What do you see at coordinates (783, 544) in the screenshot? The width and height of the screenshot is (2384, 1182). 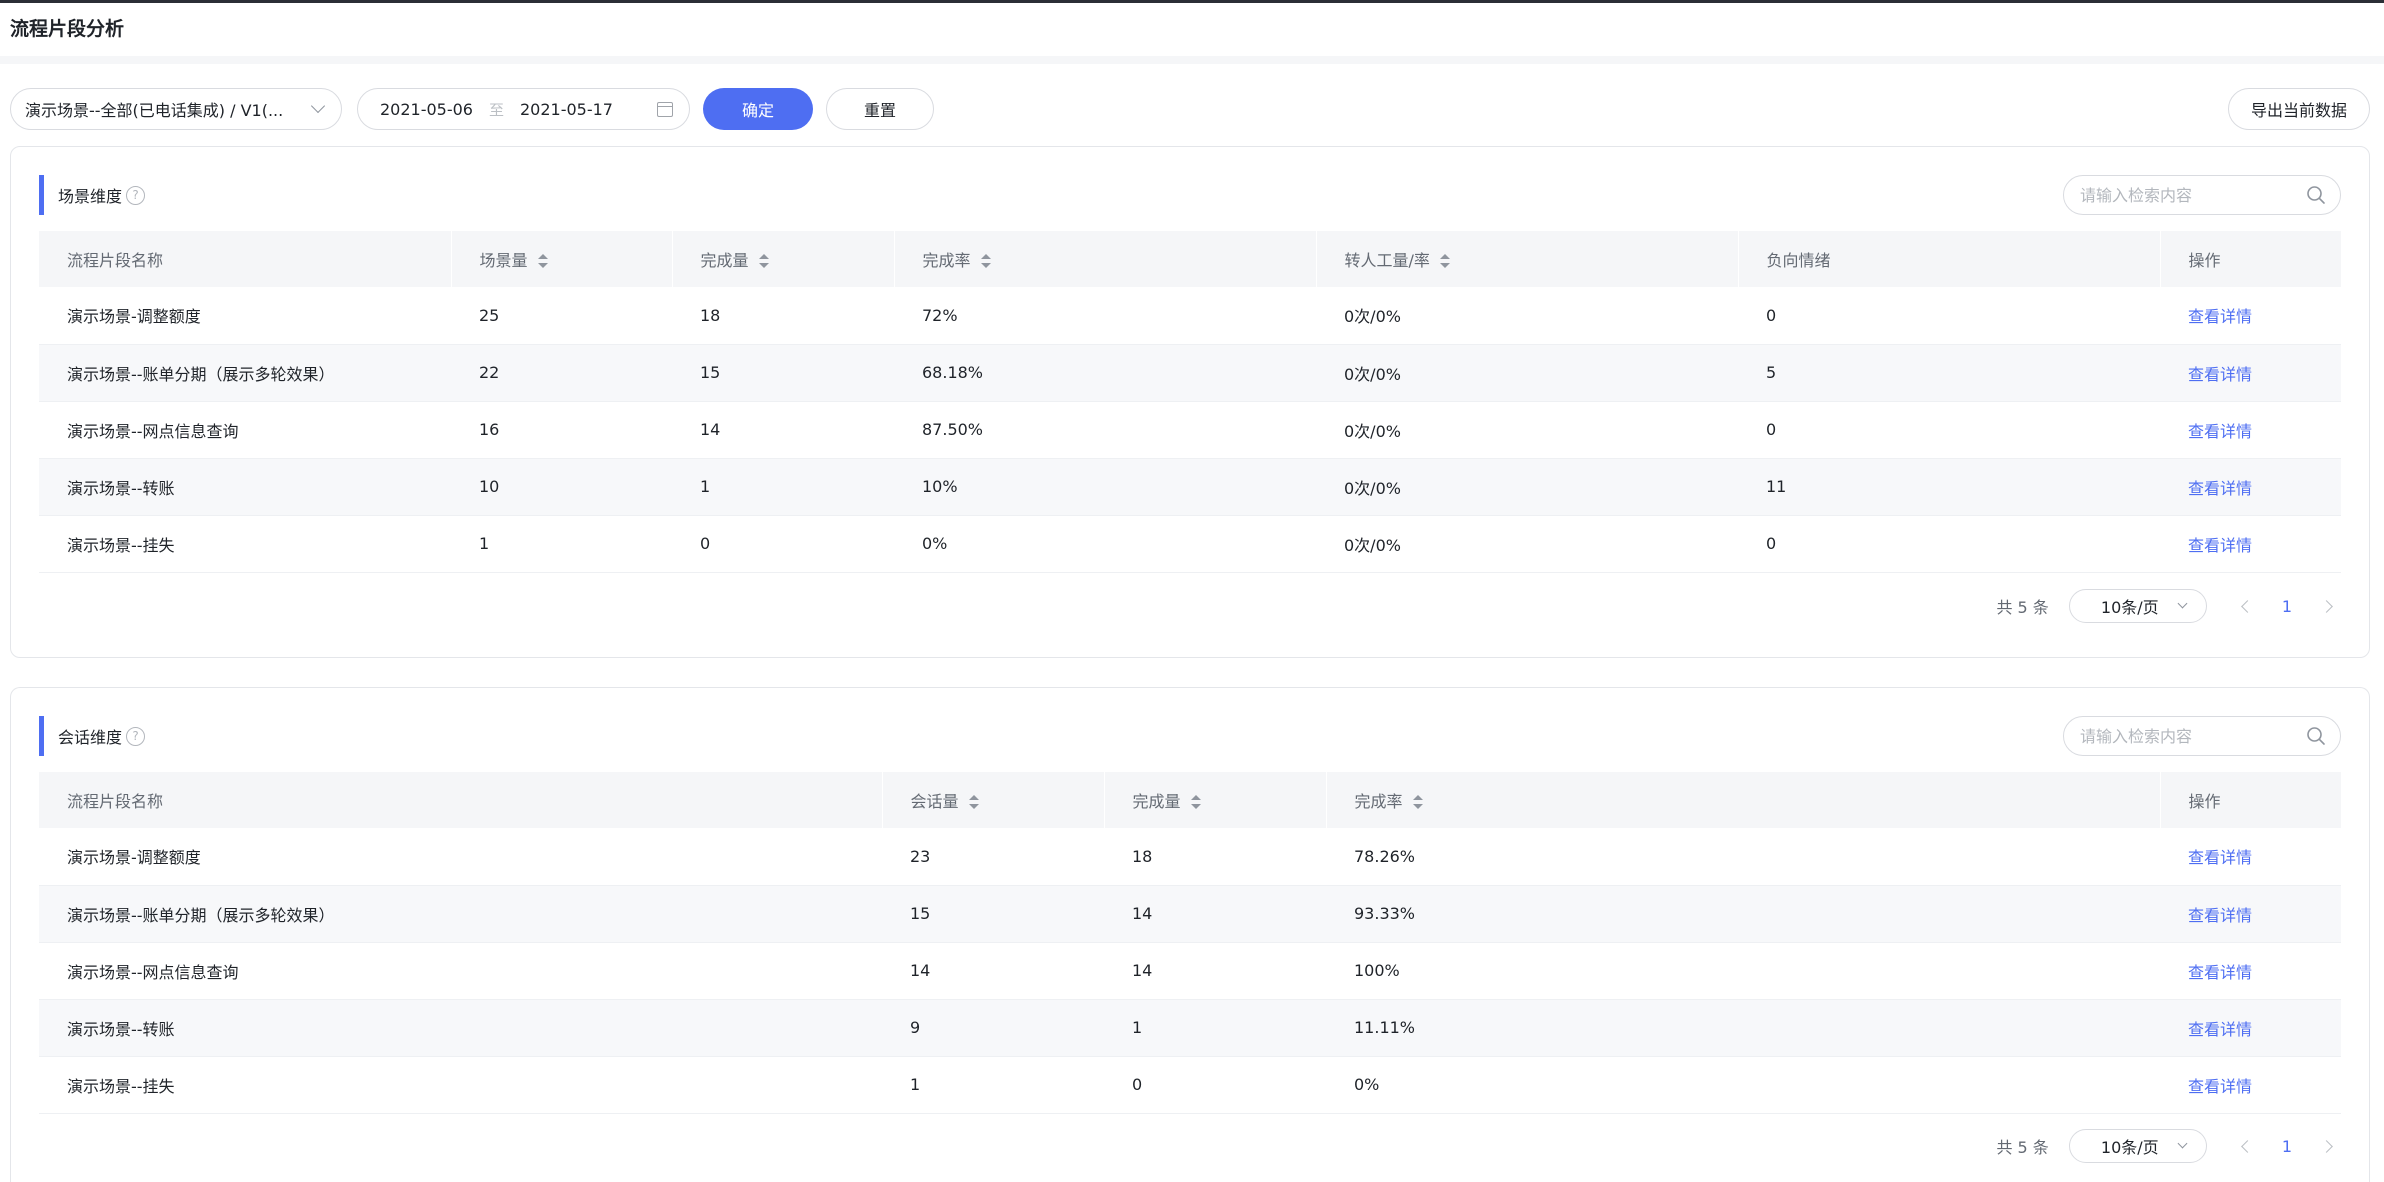 I see `cell-complete-count: 0` at bounding box center [783, 544].